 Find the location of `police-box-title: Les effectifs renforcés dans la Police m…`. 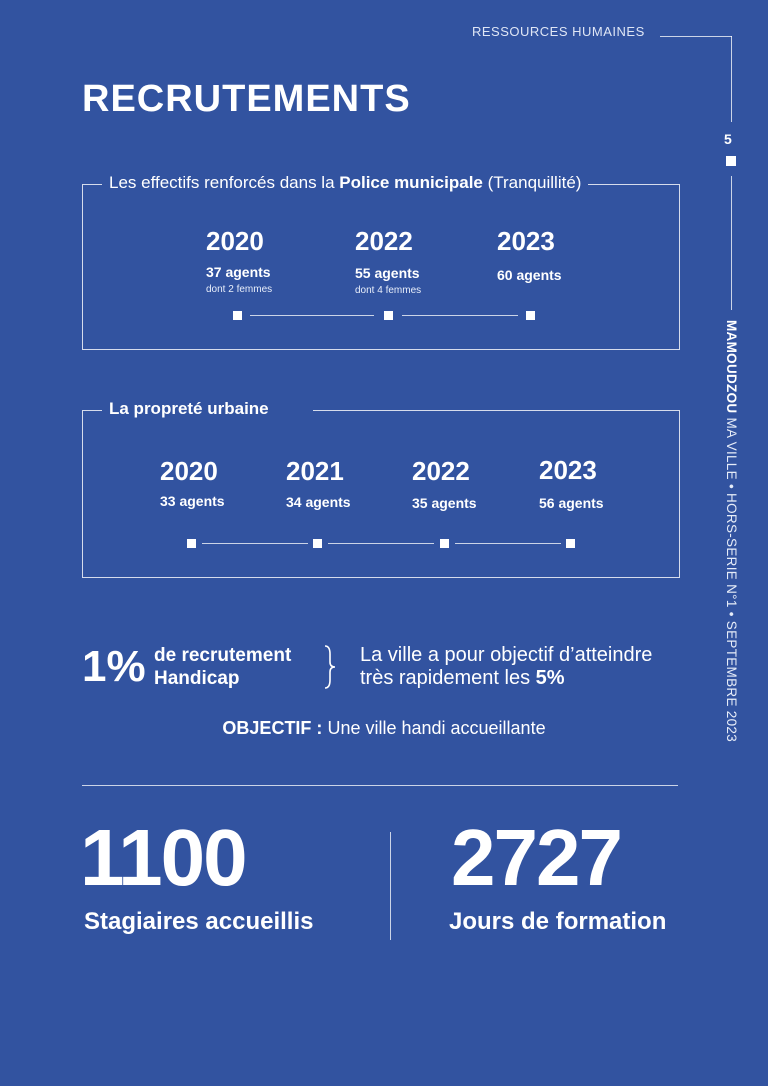

police-box-title: Les effectifs renforcés dans la Police m… is located at coordinates (345, 183).